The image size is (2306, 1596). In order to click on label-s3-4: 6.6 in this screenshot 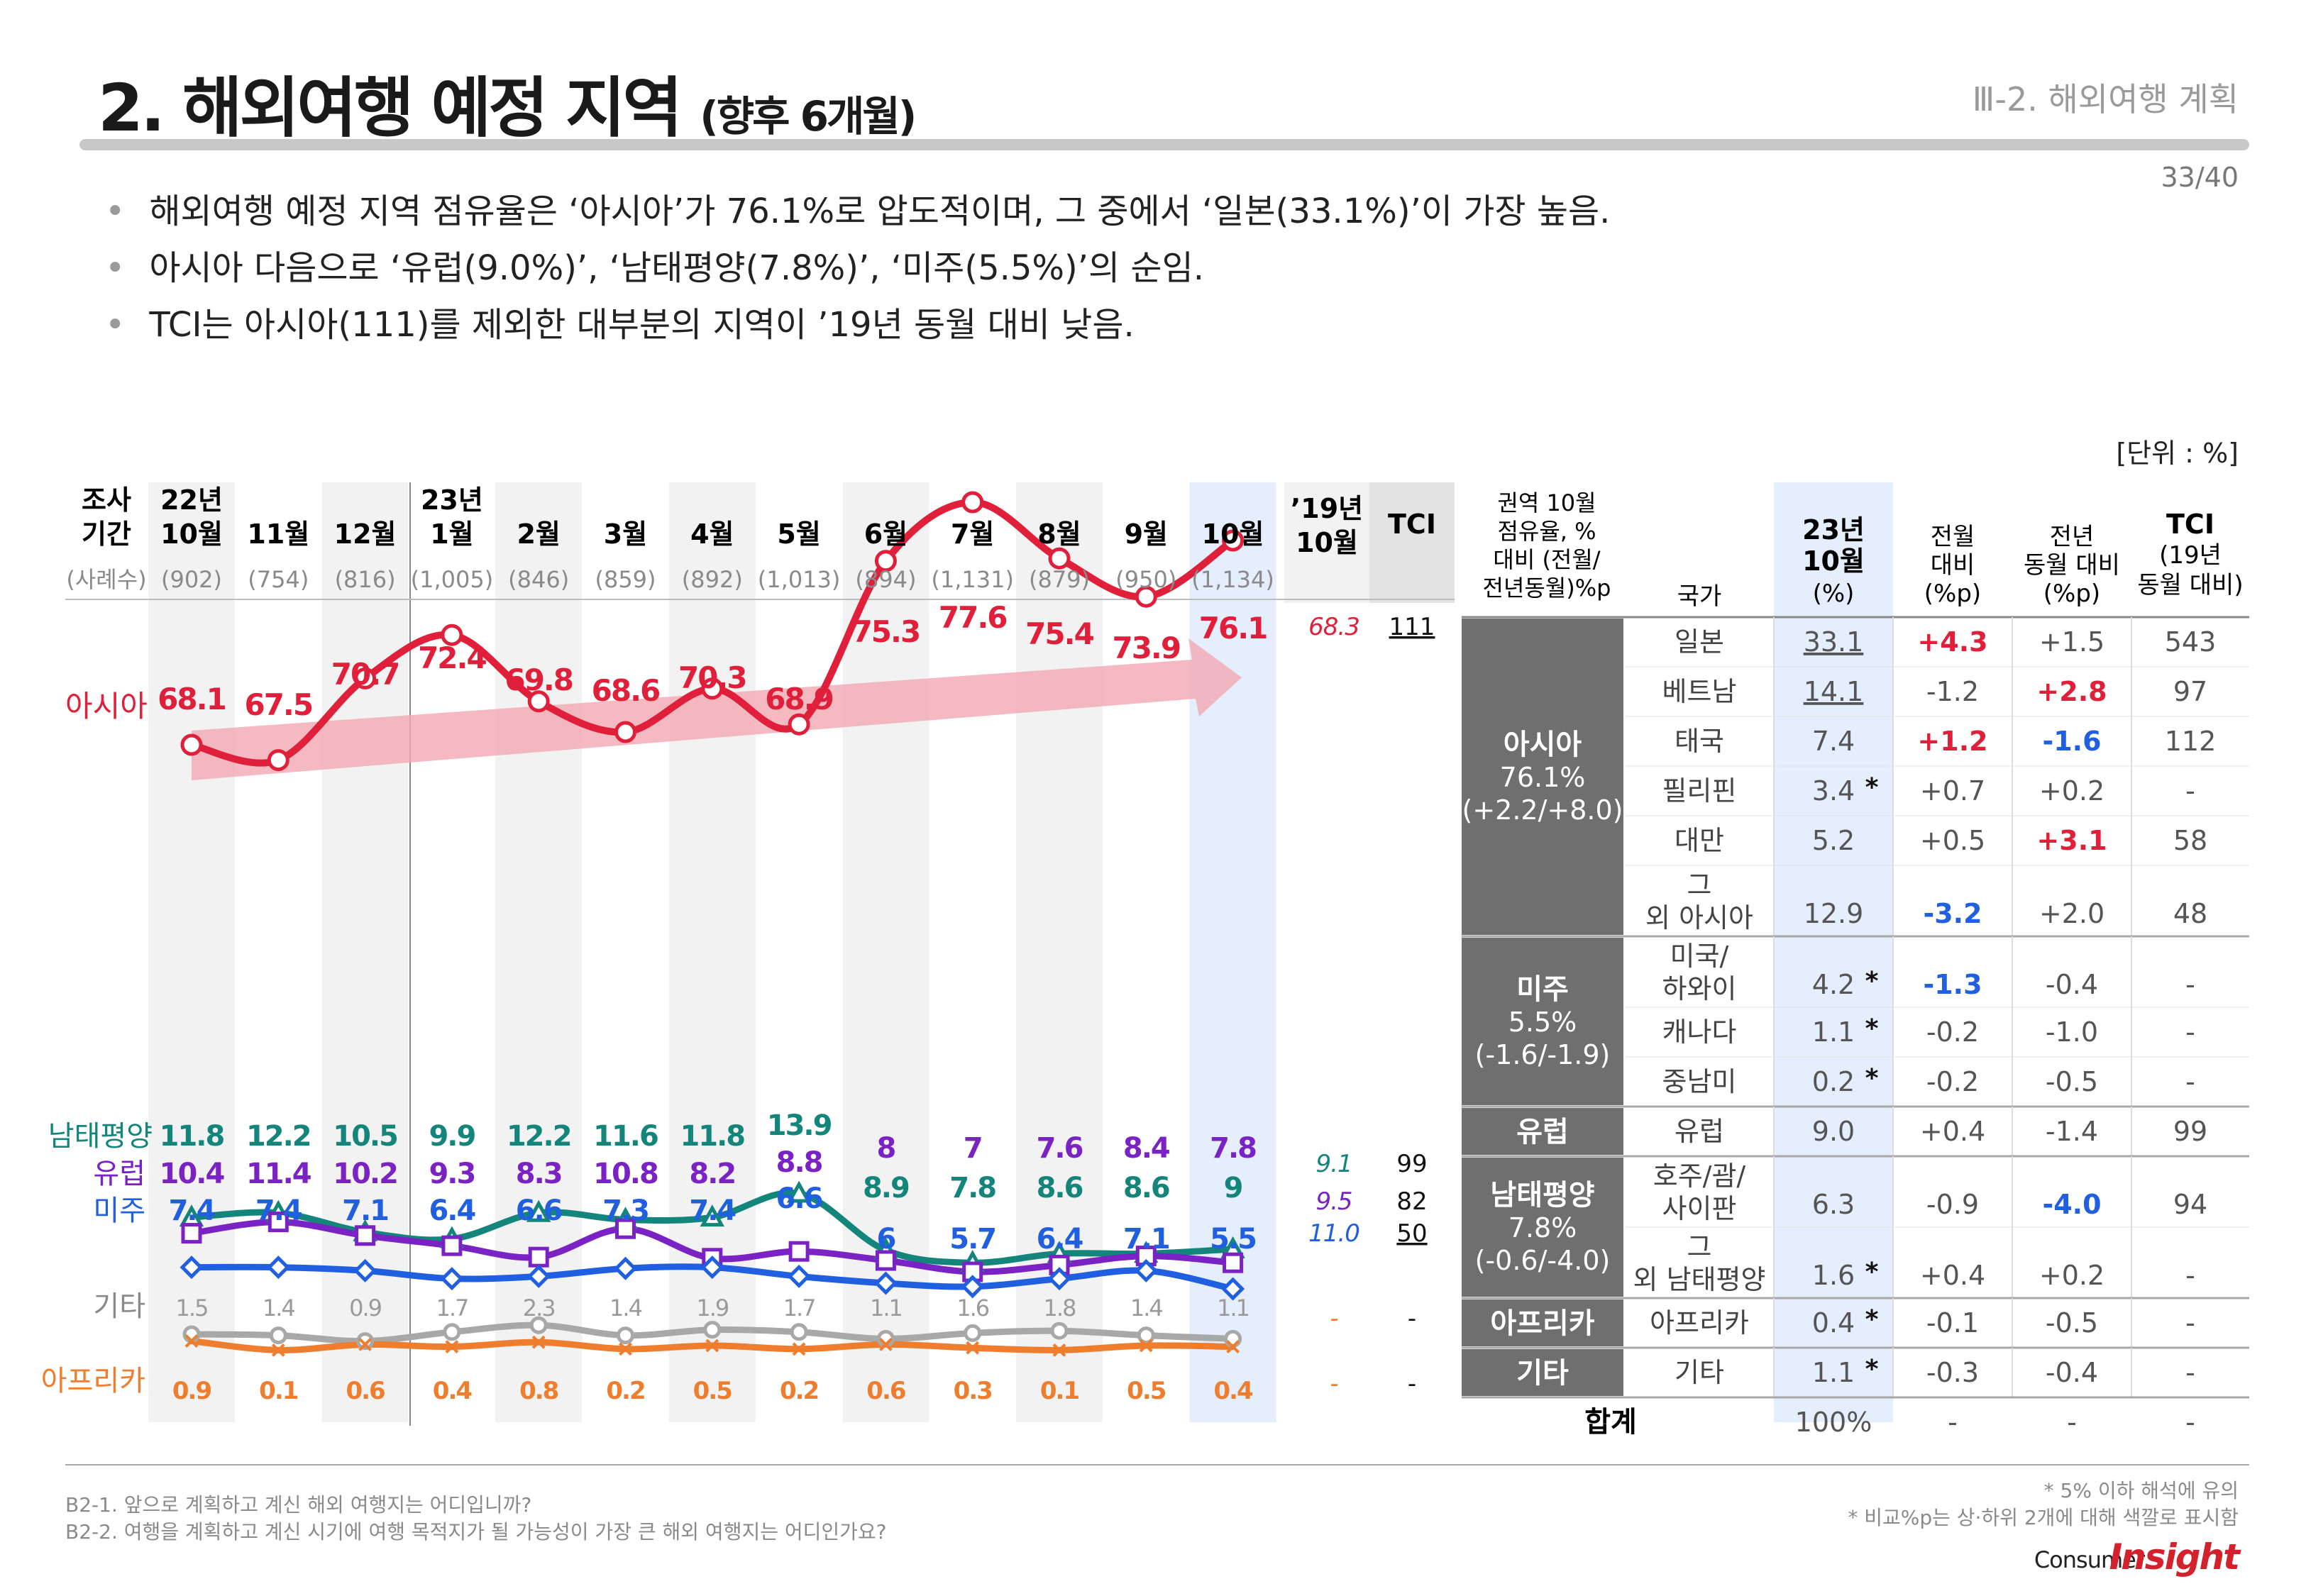, I will do `click(539, 1211)`.